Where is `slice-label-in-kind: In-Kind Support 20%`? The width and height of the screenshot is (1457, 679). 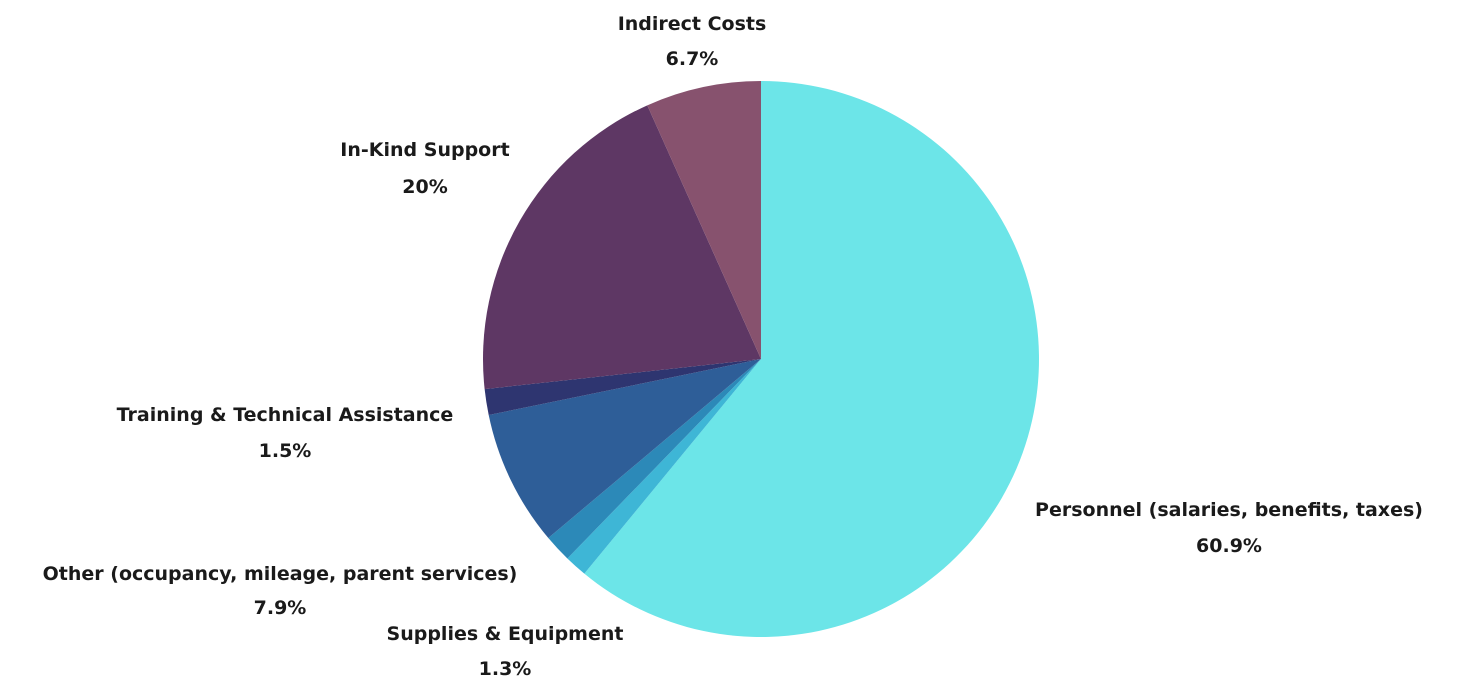
slice-label-in-kind: In-Kind Support 20% is located at coordinates (424, 168).